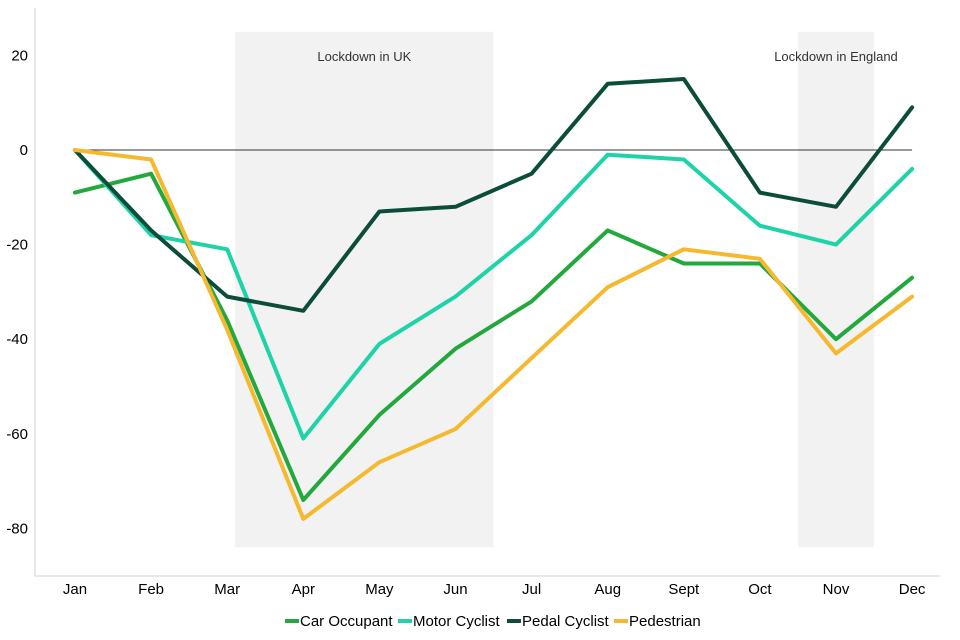 The height and width of the screenshot is (640, 960). I want to click on y-tick-label: -80, so click(17, 528).